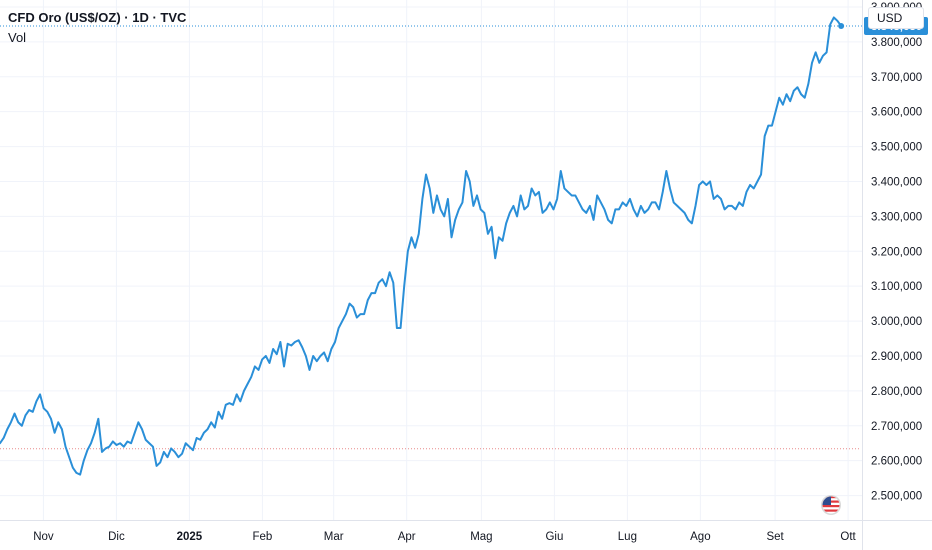 This screenshot has height=550, width=932. I want to click on x-tick-label-0: Nov, so click(43, 537).